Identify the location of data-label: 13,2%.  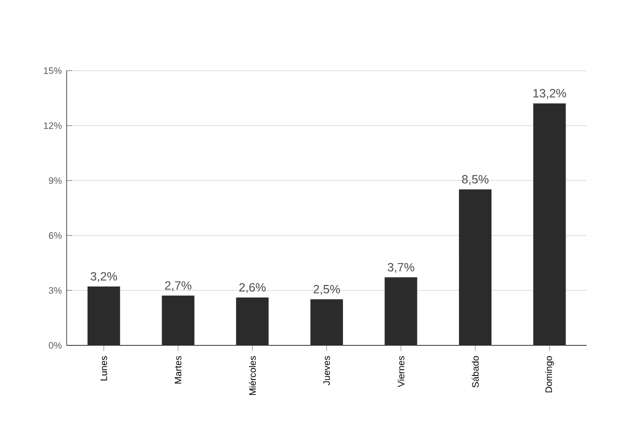
(549, 93).